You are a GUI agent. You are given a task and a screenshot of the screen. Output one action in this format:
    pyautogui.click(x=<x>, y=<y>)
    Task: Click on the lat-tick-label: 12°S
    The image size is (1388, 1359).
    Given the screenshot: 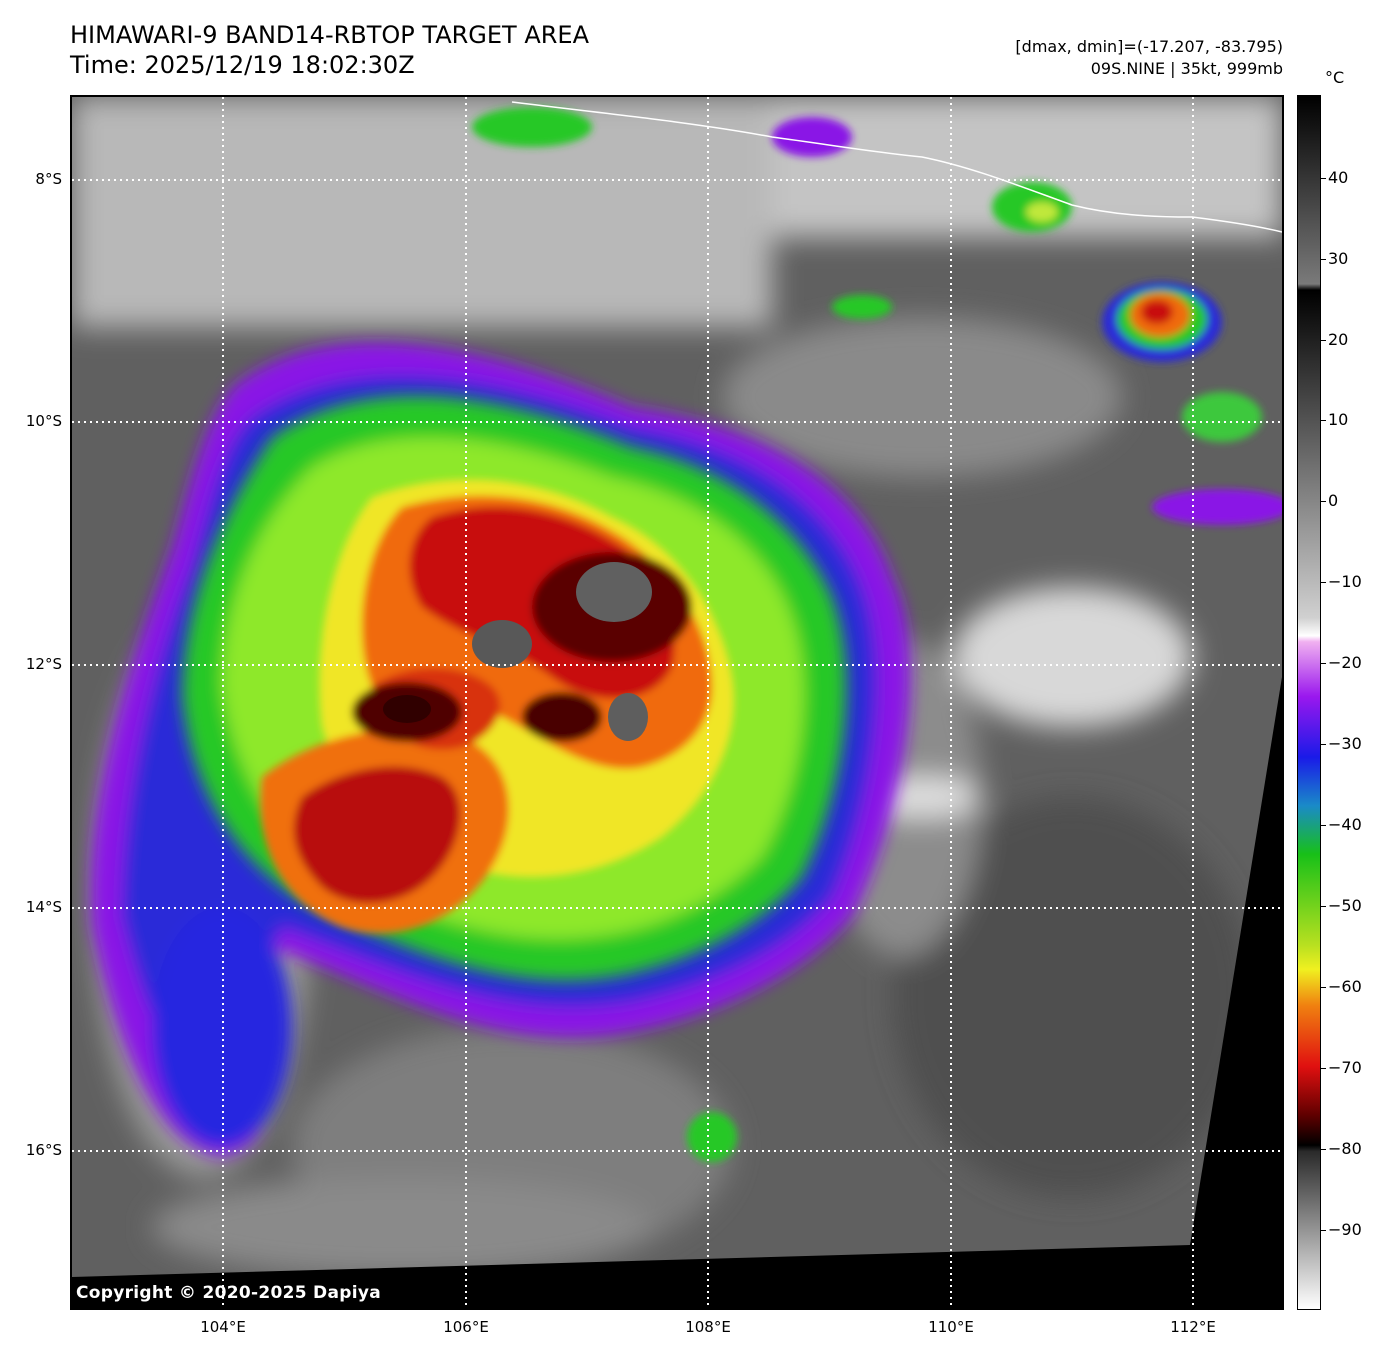 What is the action you would take?
    pyautogui.click(x=43, y=664)
    